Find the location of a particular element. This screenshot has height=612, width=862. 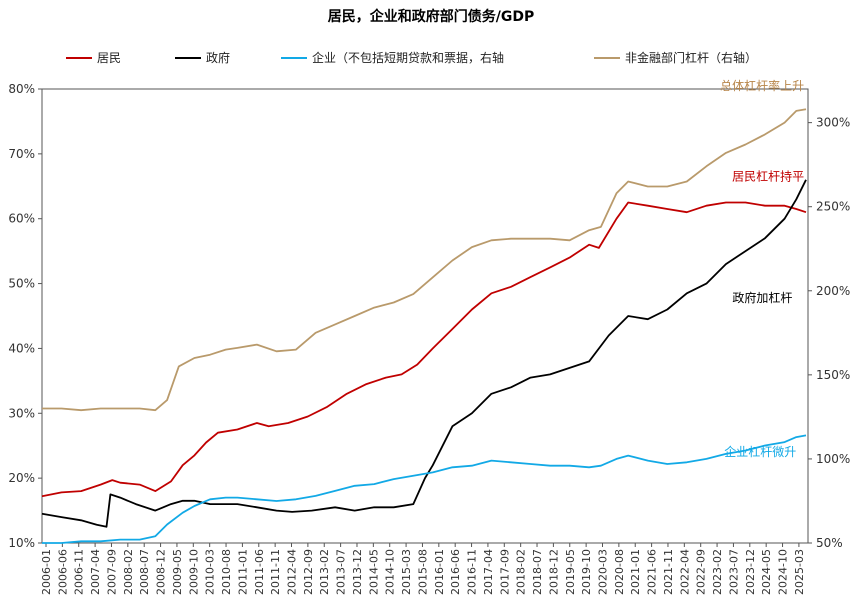

x-tick-label: 2023-07 is located at coordinates (733, 572).